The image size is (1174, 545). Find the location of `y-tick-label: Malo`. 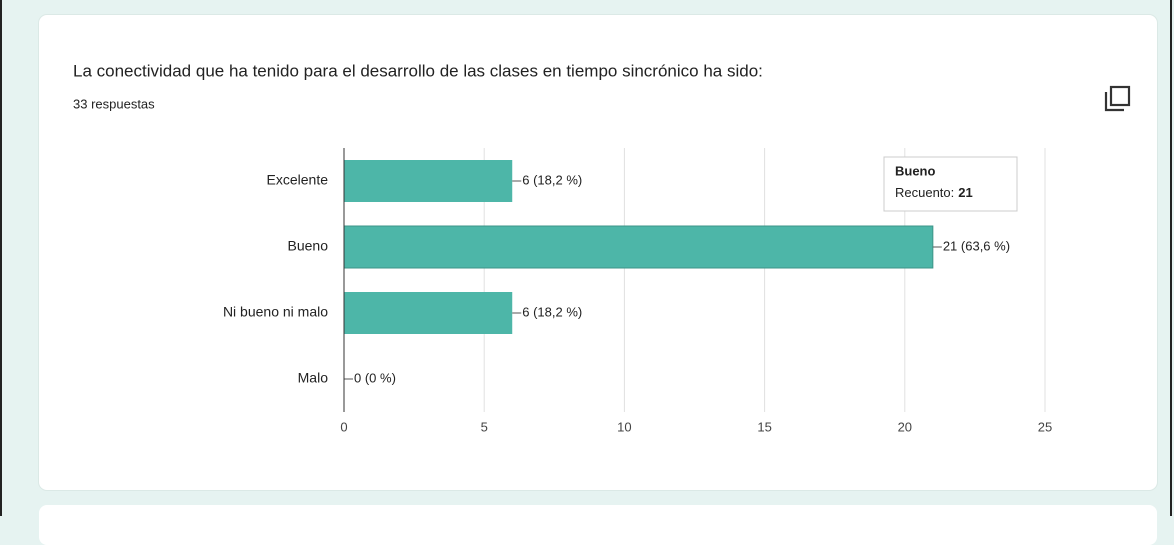

y-tick-label: Malo is located at coordinates (313, 378).